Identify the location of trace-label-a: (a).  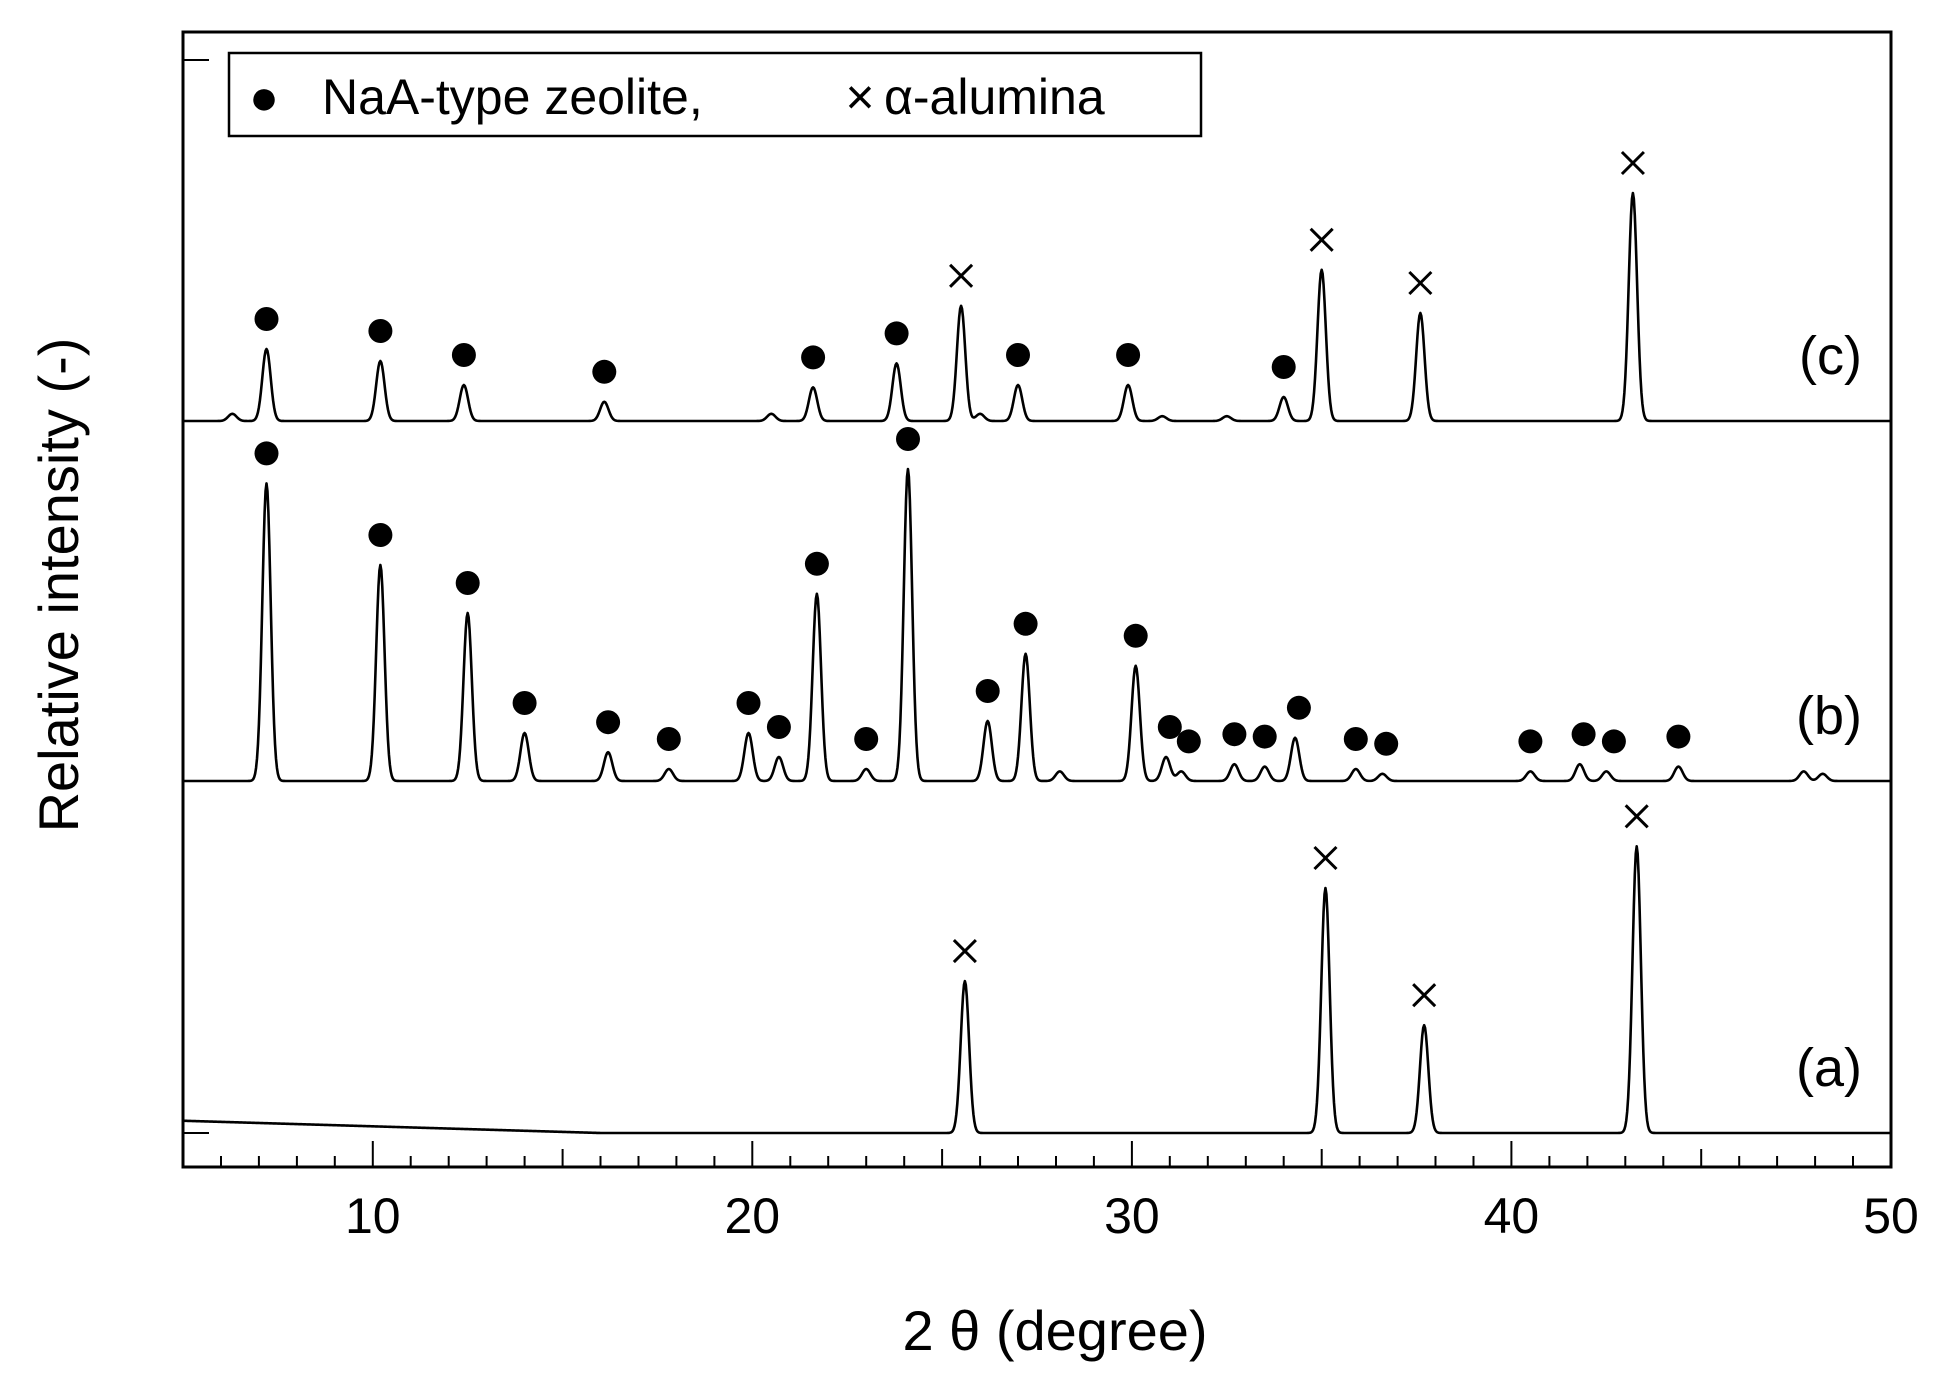
(1829, 1068).